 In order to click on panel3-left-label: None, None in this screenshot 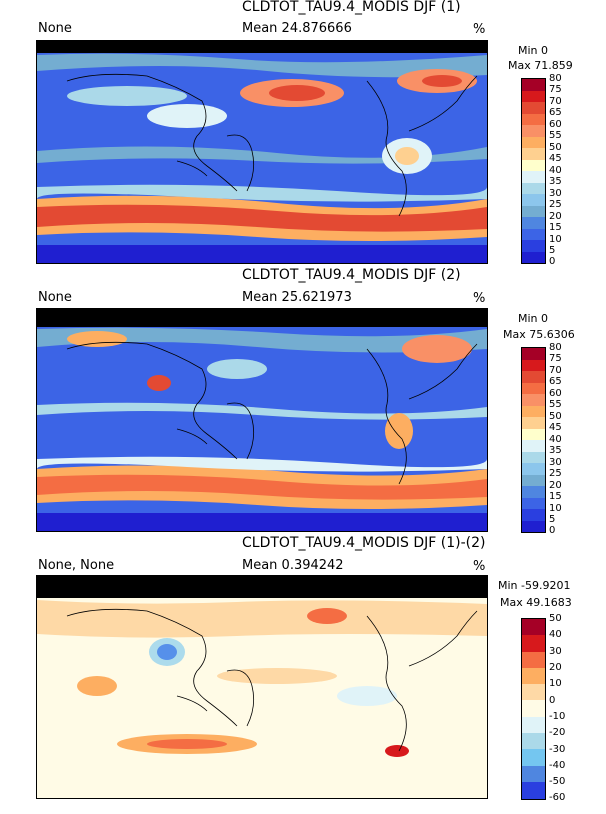, I will do `click(76, 565)`.